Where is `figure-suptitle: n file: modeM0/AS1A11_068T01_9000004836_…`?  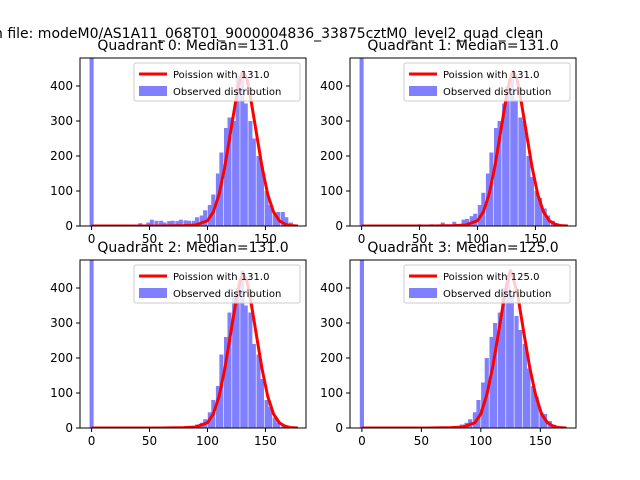 figure-suptitle: n file: modeM0/AS1A11_068T01_9000004836_… is located at coordinates (271, 34).